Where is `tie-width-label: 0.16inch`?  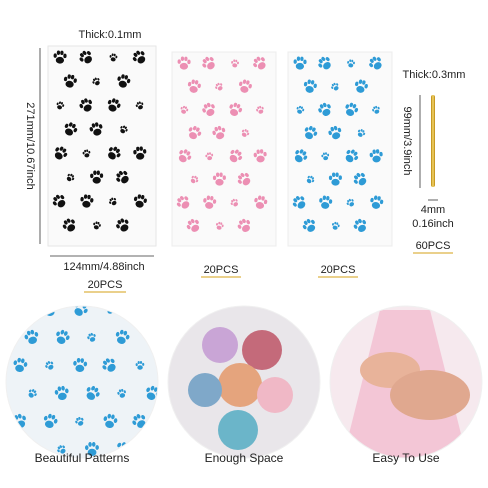
tie-width-label: 0.16inch is located at coordinates (433, 224).